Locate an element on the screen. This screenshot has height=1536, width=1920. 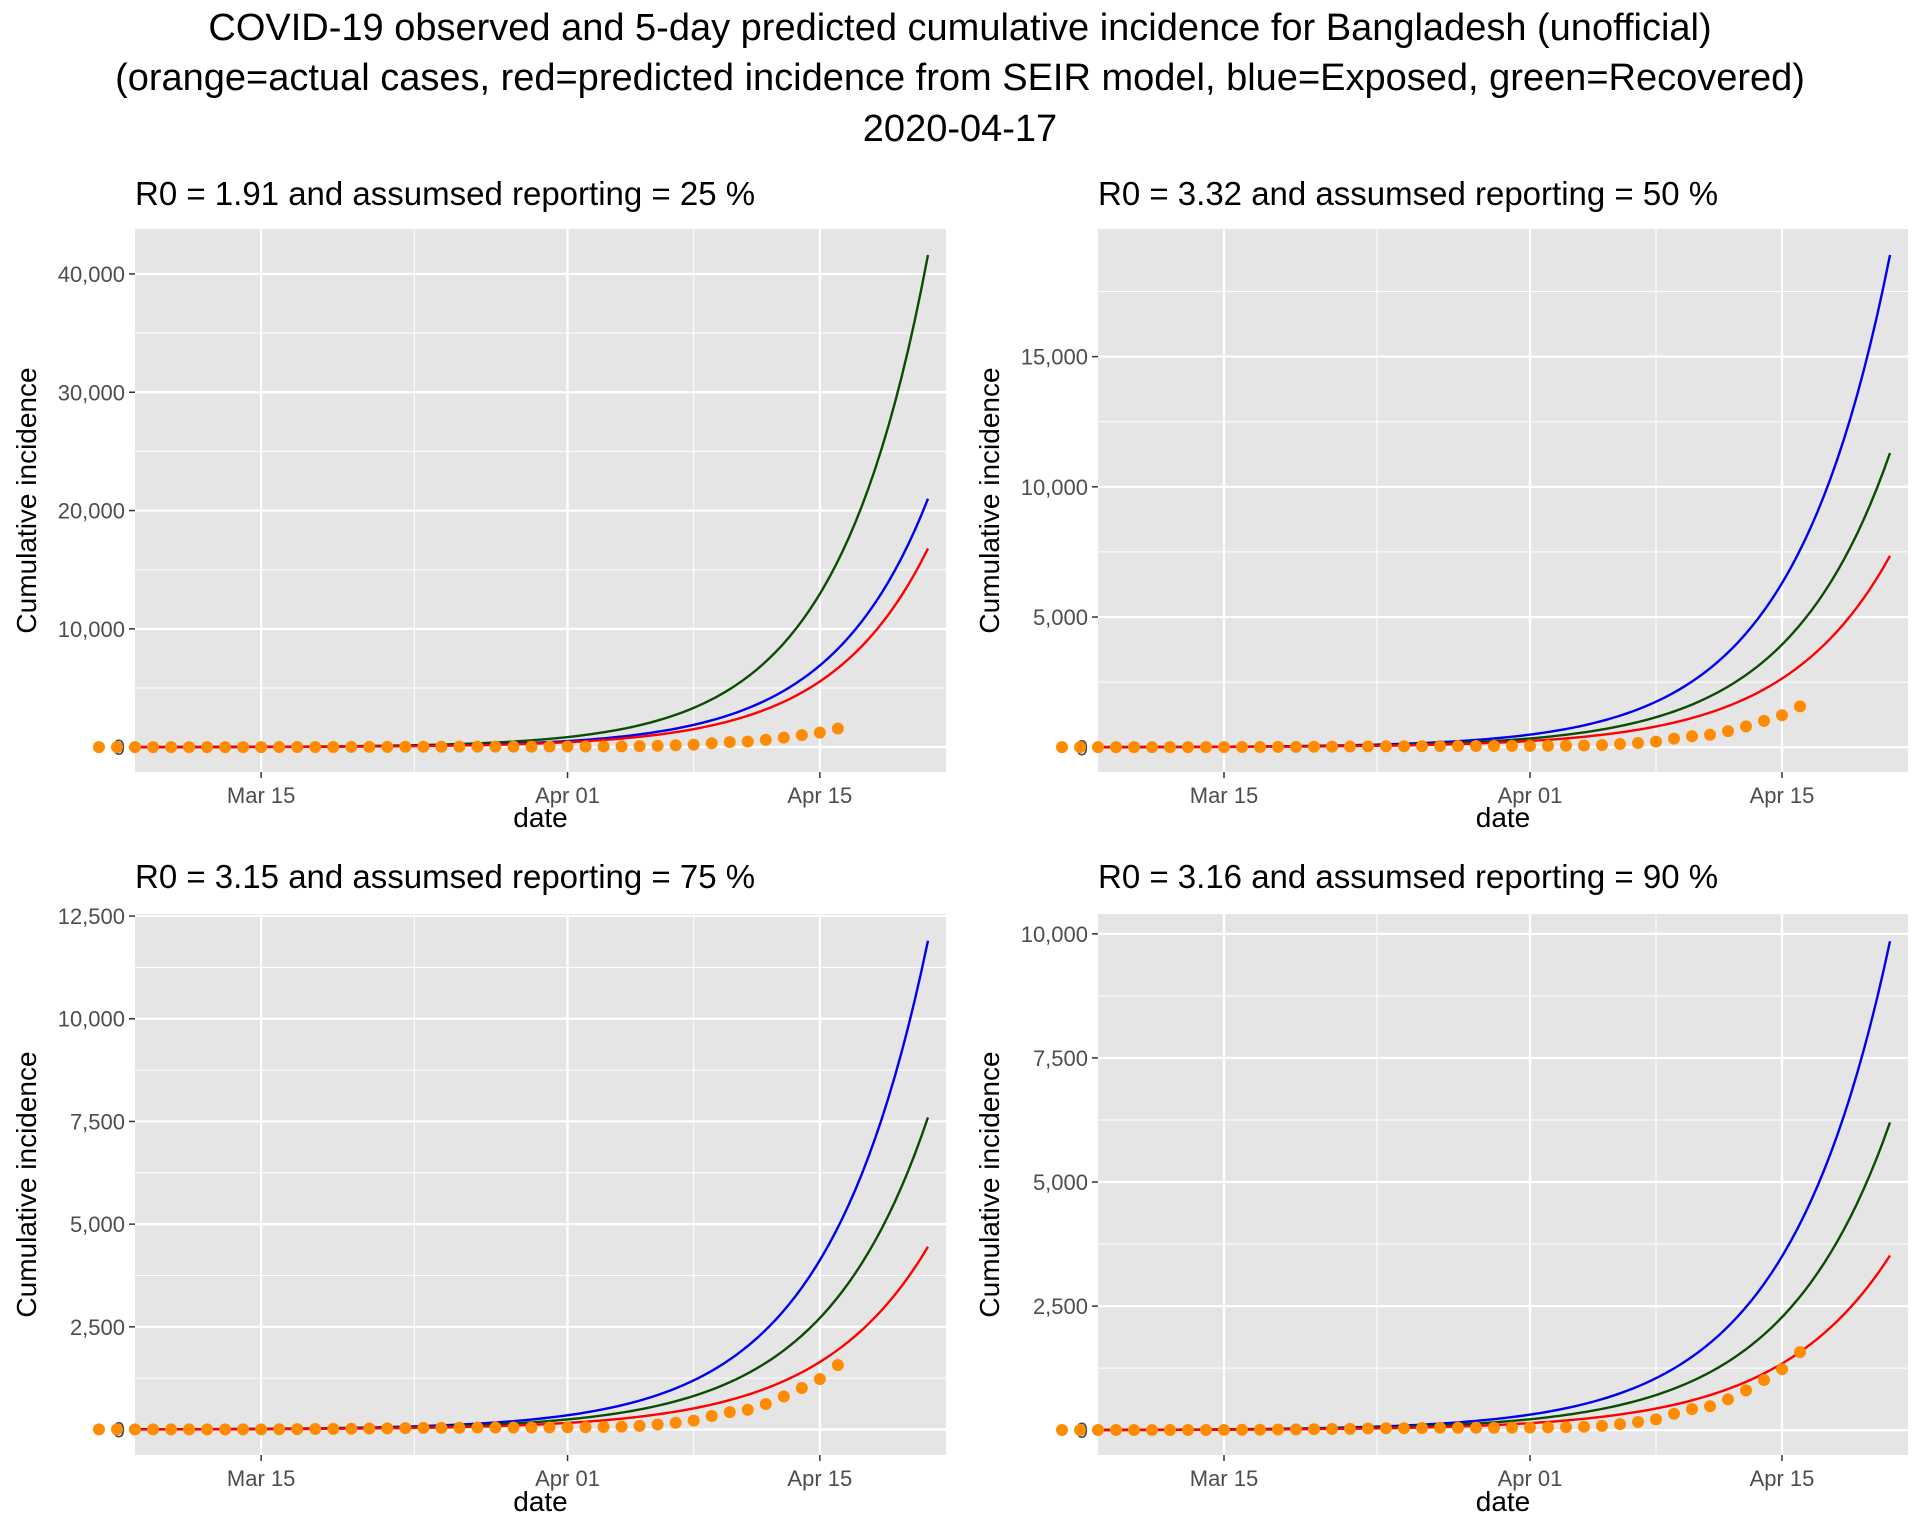
y-tick-label: 5,000 is located at coordinates (97, 1224).